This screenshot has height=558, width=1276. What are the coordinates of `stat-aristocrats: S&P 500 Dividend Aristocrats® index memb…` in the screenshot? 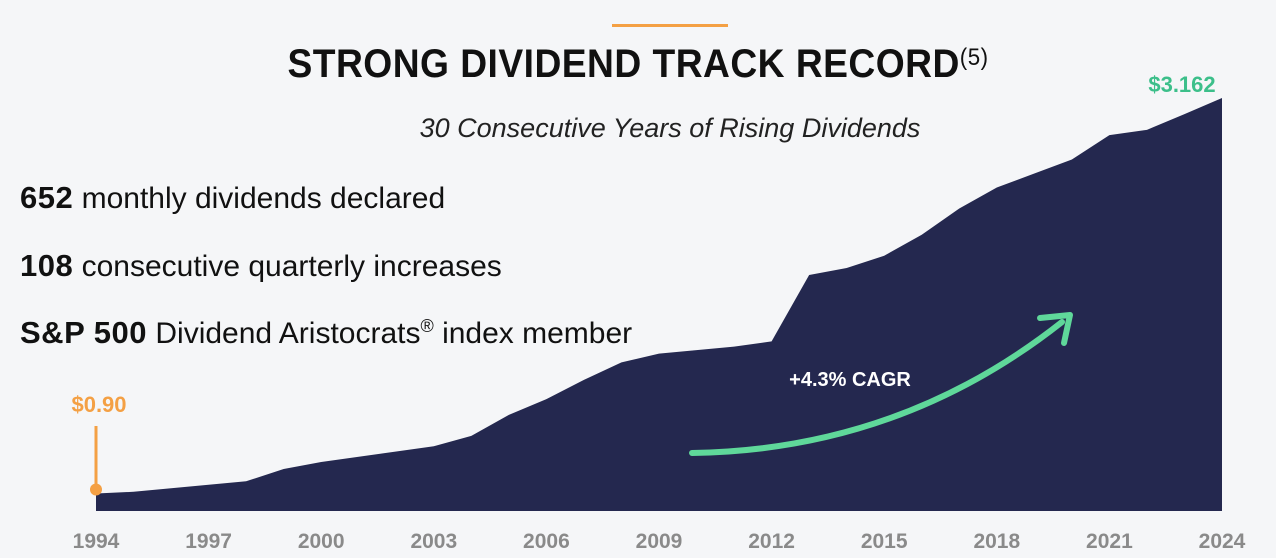 It's located at (326, 333).